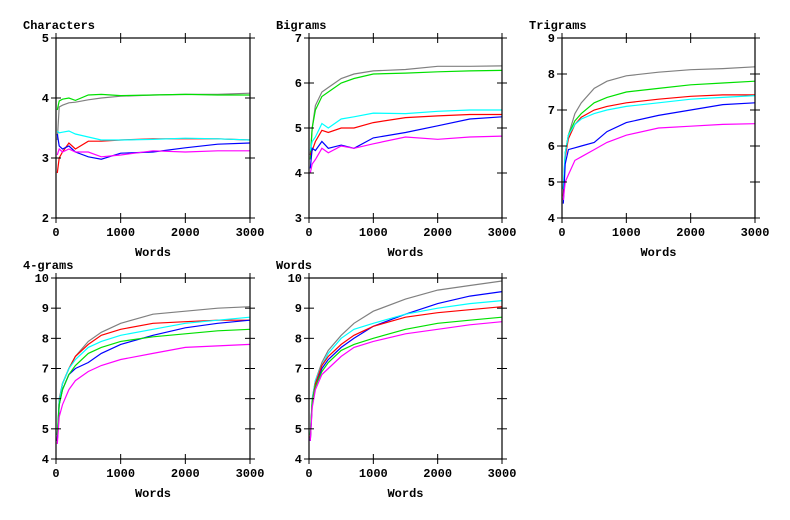  Describe the element at coordinates (558, 26) in the screenshot. I see `subplot-title: Trigrams` at that location.